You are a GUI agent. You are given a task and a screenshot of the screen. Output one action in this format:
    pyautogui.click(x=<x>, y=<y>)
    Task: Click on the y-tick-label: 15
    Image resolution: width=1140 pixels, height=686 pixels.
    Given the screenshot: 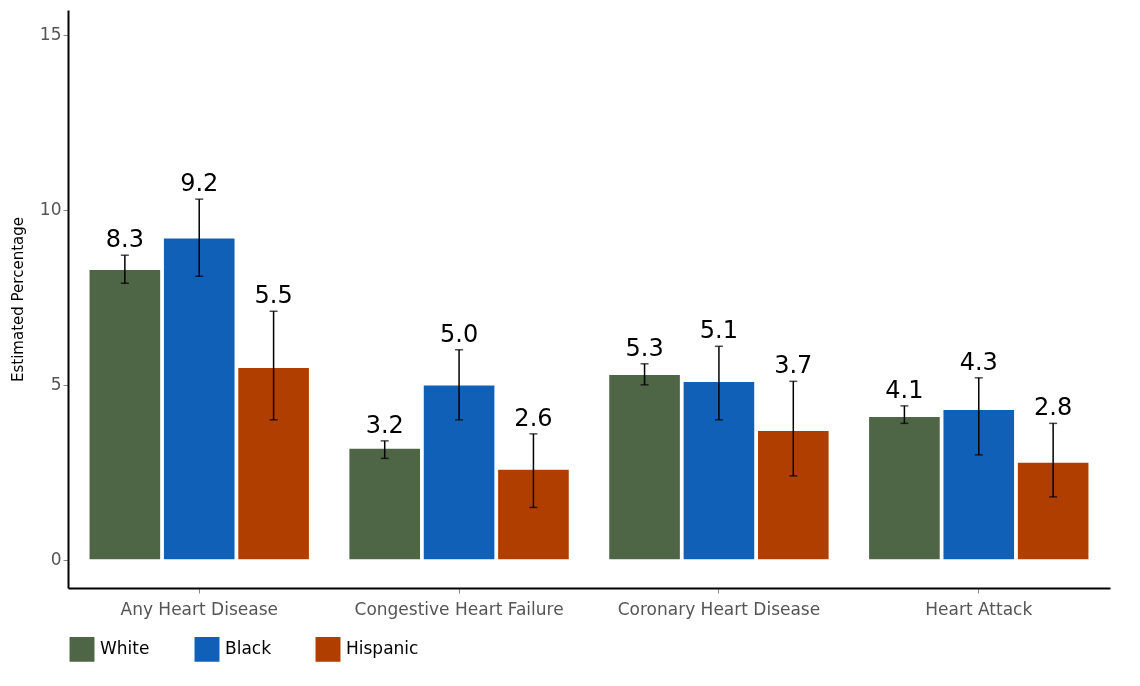 What is the action you would take?
    pyautogui.click(x=50, y=34)
    